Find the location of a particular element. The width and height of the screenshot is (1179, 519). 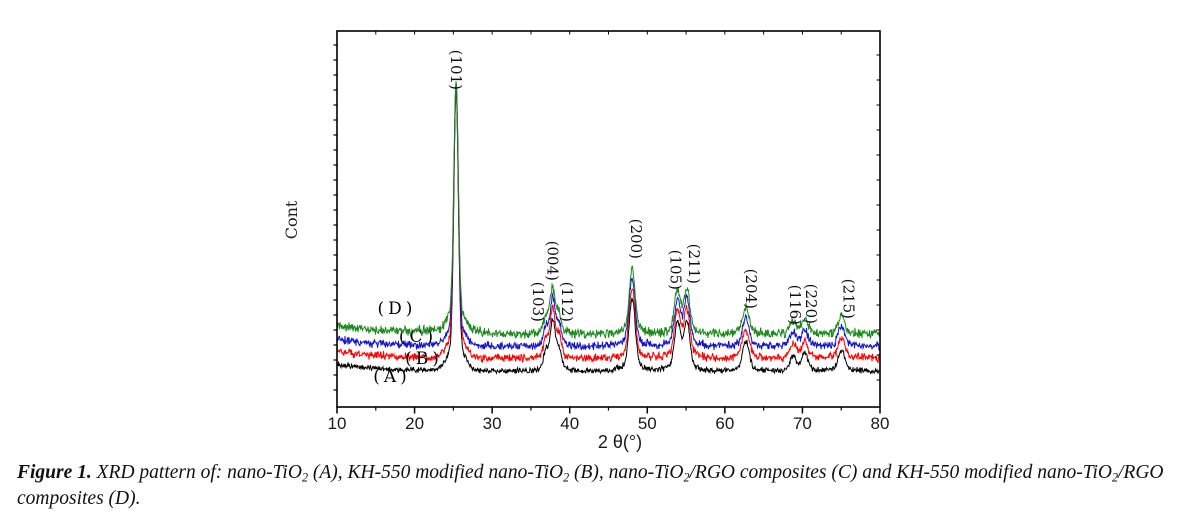

peak-label-112: (112) is located at coordinates (567, 302).